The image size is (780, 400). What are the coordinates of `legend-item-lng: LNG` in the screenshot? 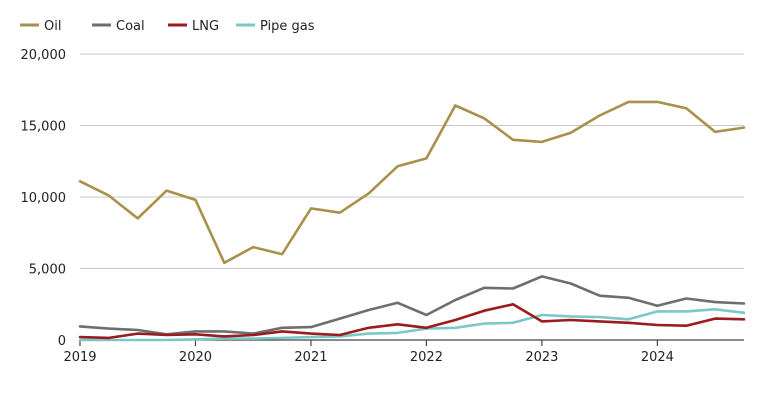 It's located at (193, 26).